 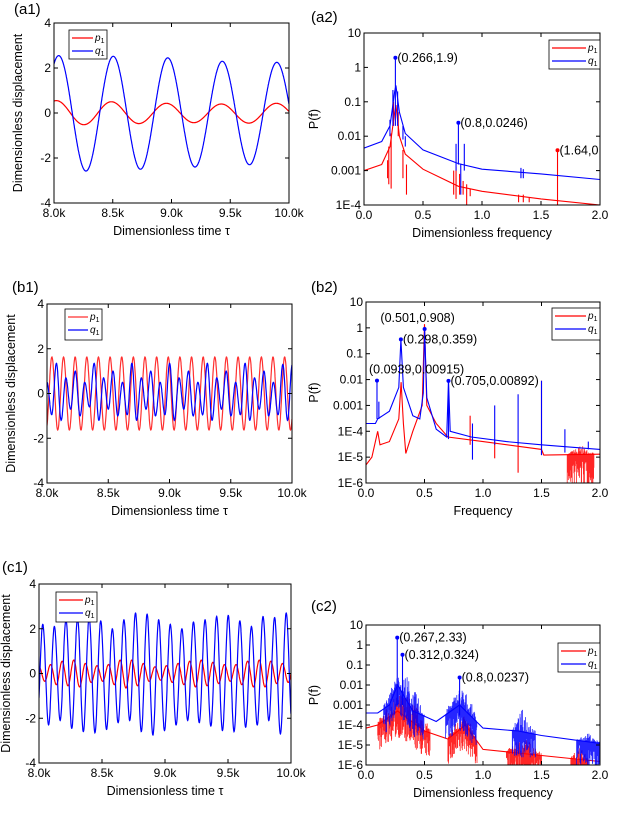 What do you see at coordinates (424, 493) in the screenshot?
I see `x-tick-label: 0.5` at bounding box center [424, 493].